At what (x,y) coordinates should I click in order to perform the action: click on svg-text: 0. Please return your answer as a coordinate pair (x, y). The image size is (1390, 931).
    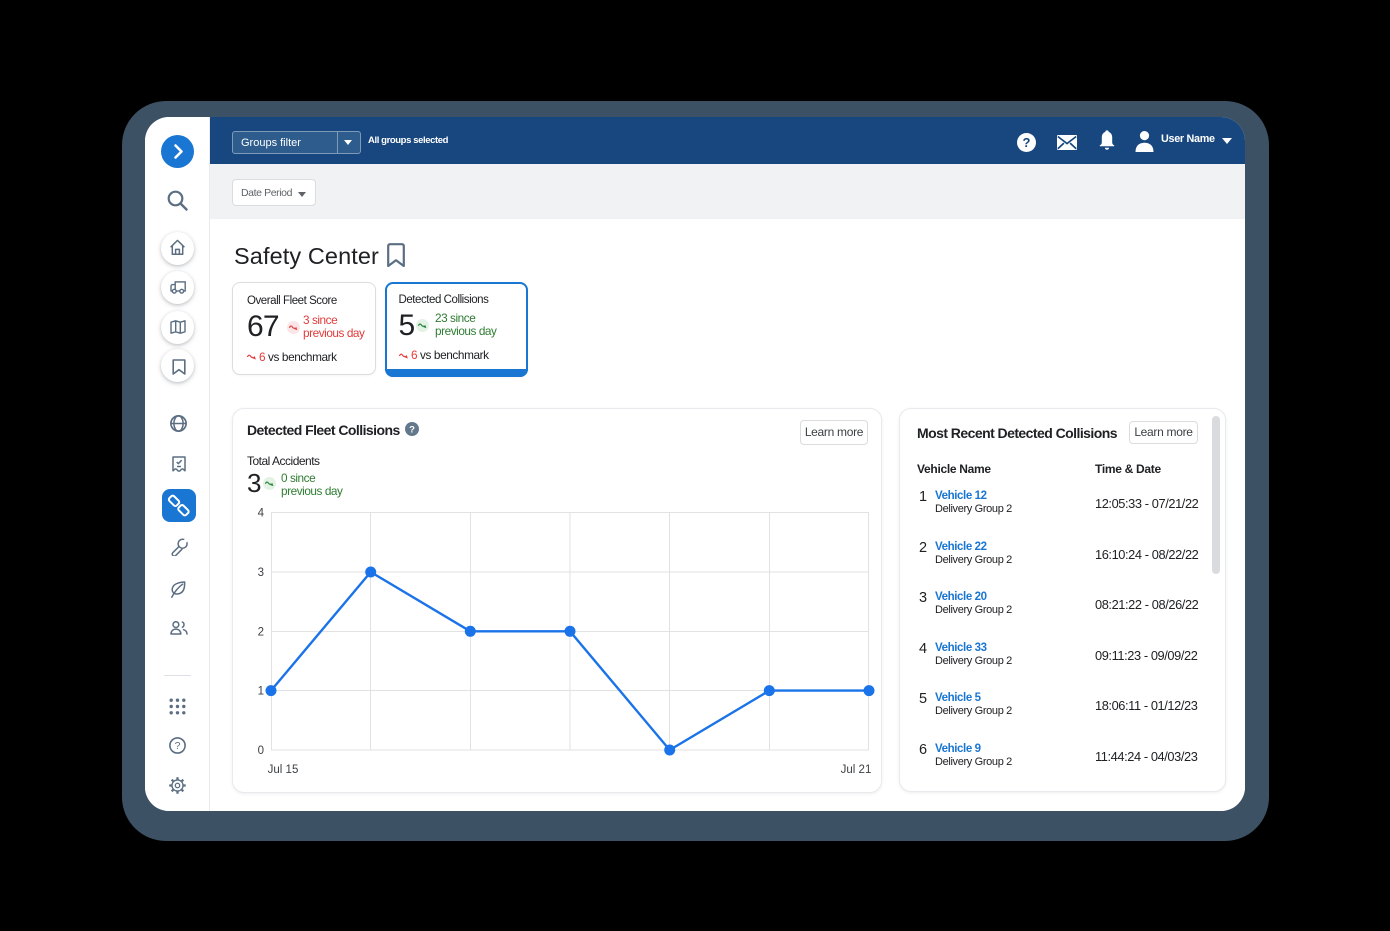
    Looking at the image, I should click on (261, 751).